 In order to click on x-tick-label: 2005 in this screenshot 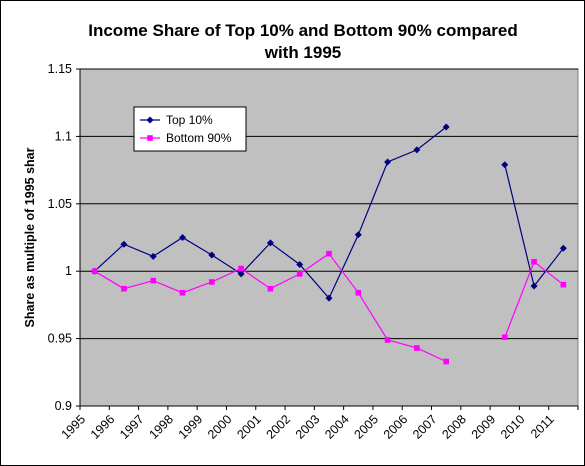, I will do `click(366, 427)`.